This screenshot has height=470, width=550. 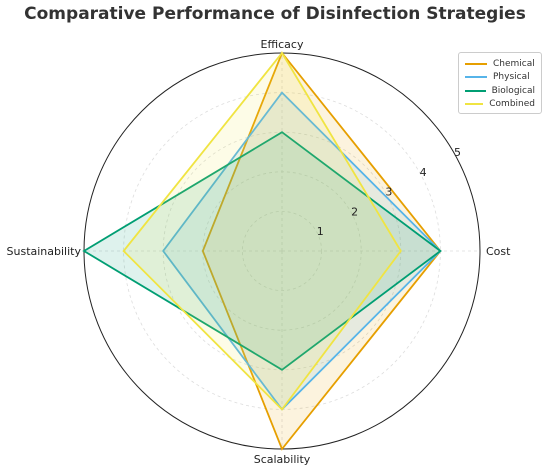 What do you see at coordinates (388, 192) in the screenshot?
I see `r-tick-label-3: 3` at bounding box center [388, 192].